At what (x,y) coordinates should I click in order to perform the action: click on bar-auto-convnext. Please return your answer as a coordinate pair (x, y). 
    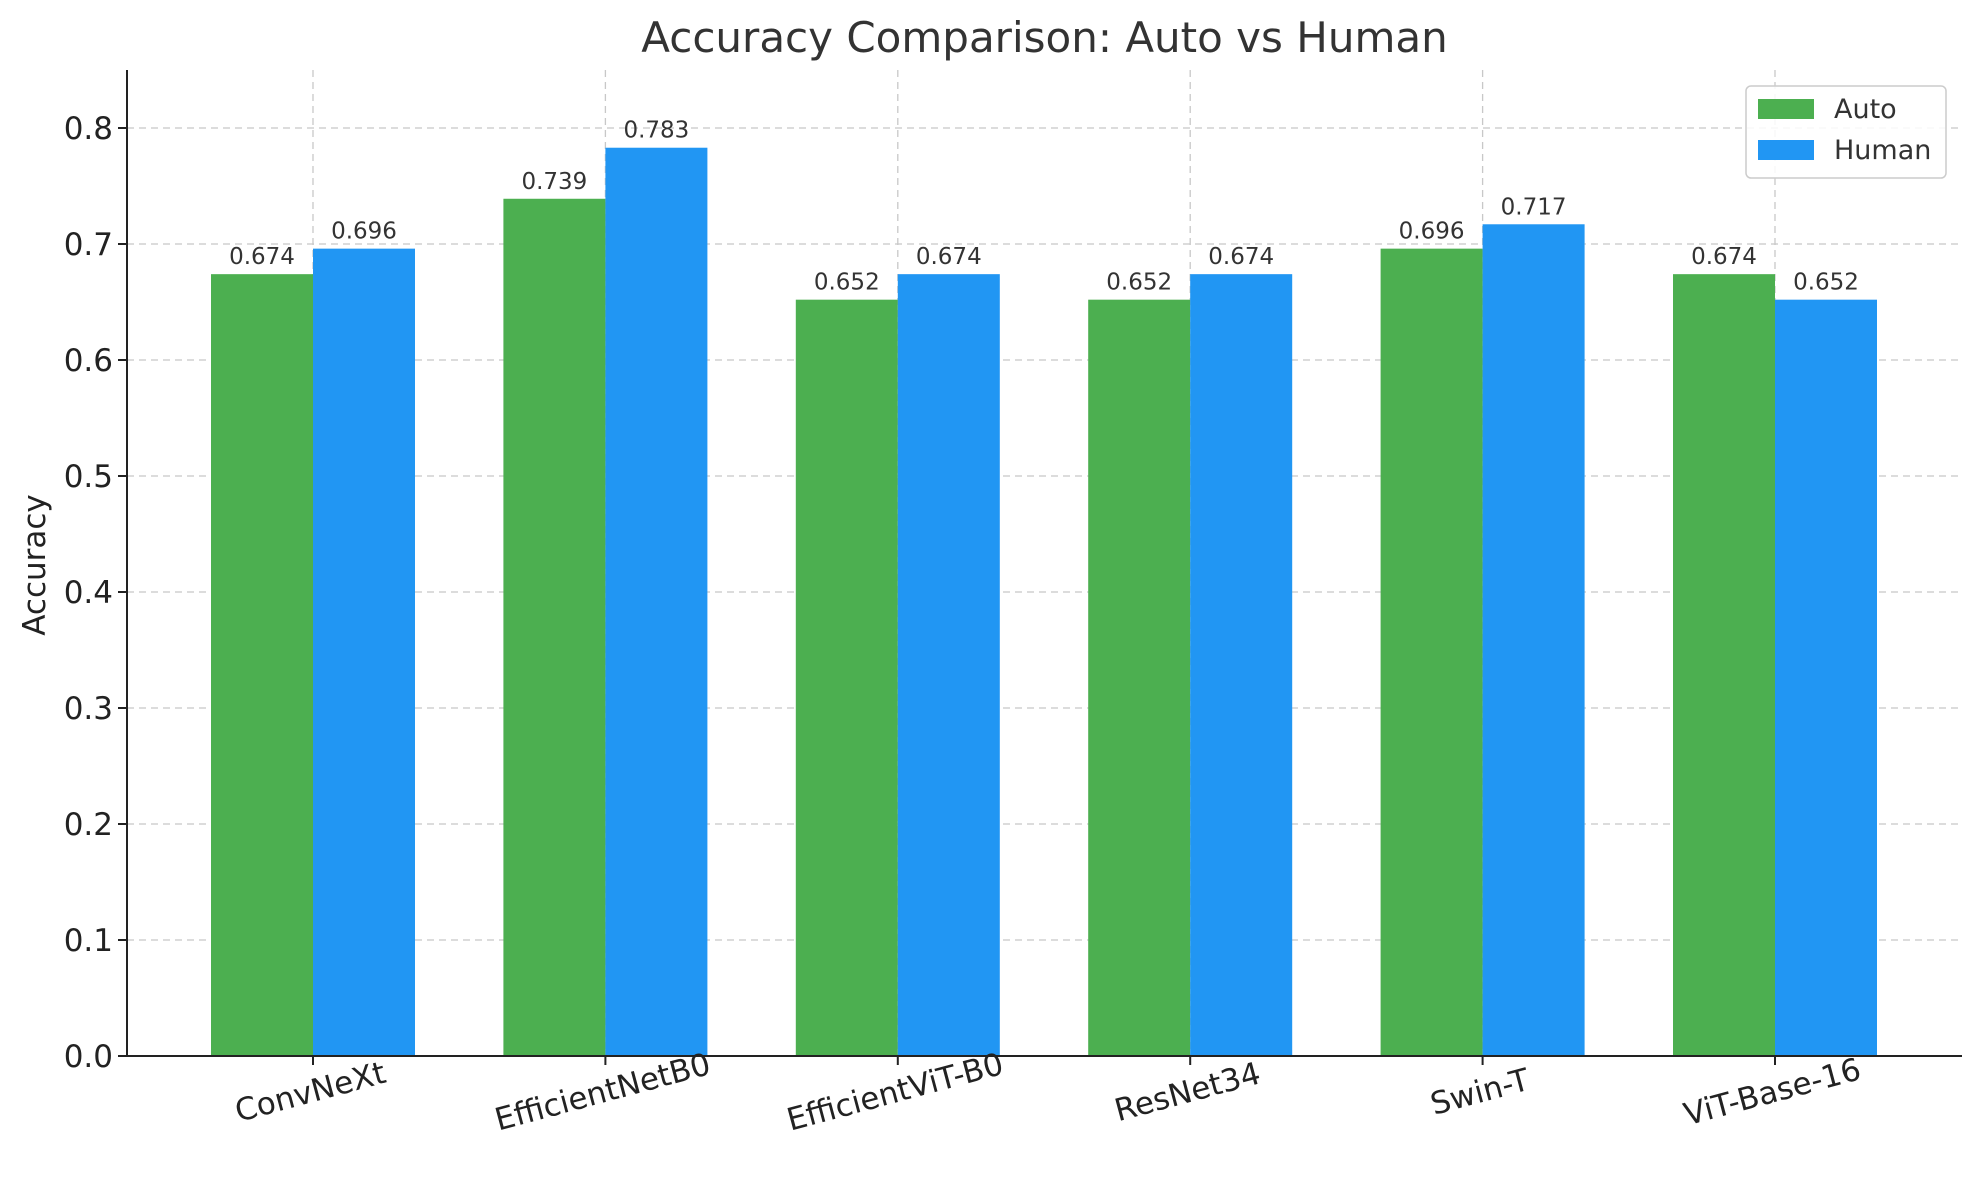
    Looking at the image, I should click on (262, 665).